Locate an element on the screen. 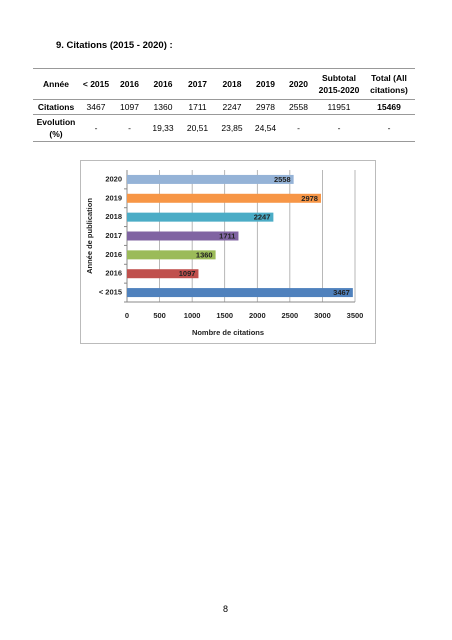 Image resolution: width=452 pixels, height=640 pixels. x-tick-label: 3500 is located at coordinates (355, 315).